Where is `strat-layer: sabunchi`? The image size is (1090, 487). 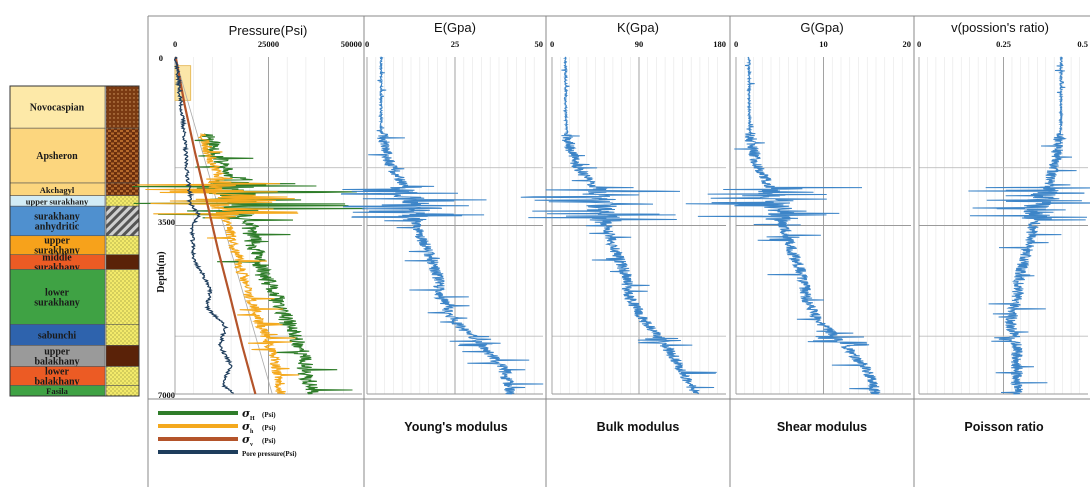
strat-layer: sabunchi is located at coordinates (74, 334).